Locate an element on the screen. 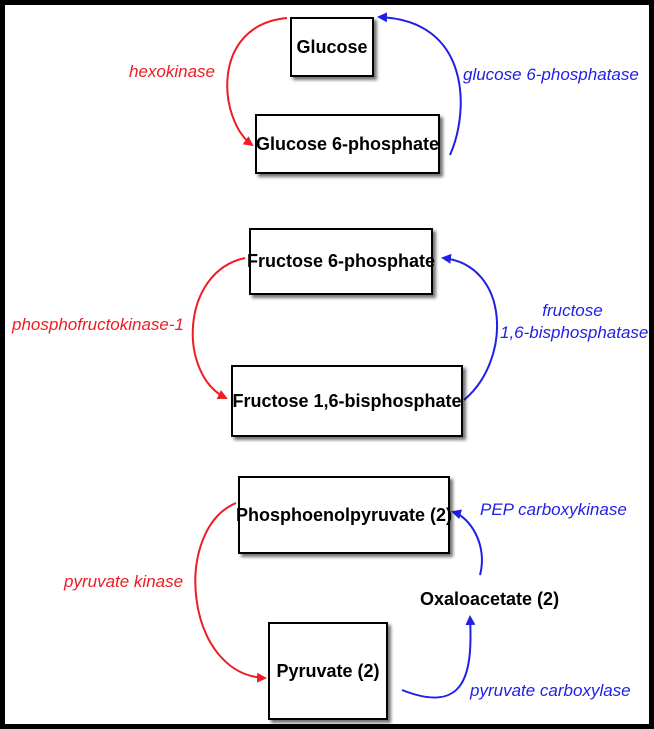 The width and height of the screenshot is (654, 729). fructose-1-6-bisphosphatase-line2: 1,6-bisphosphatase is located at coordinates (574, 332).